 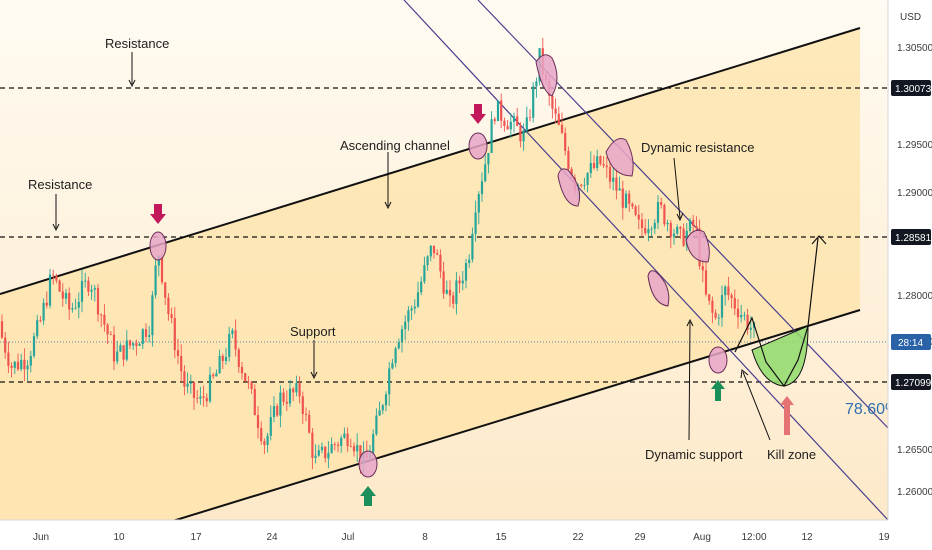 What do you see at coordinates (913, 89) in the screenshot?
I see `level-badge-label: 1.30073` at bounding box center [913, 89].